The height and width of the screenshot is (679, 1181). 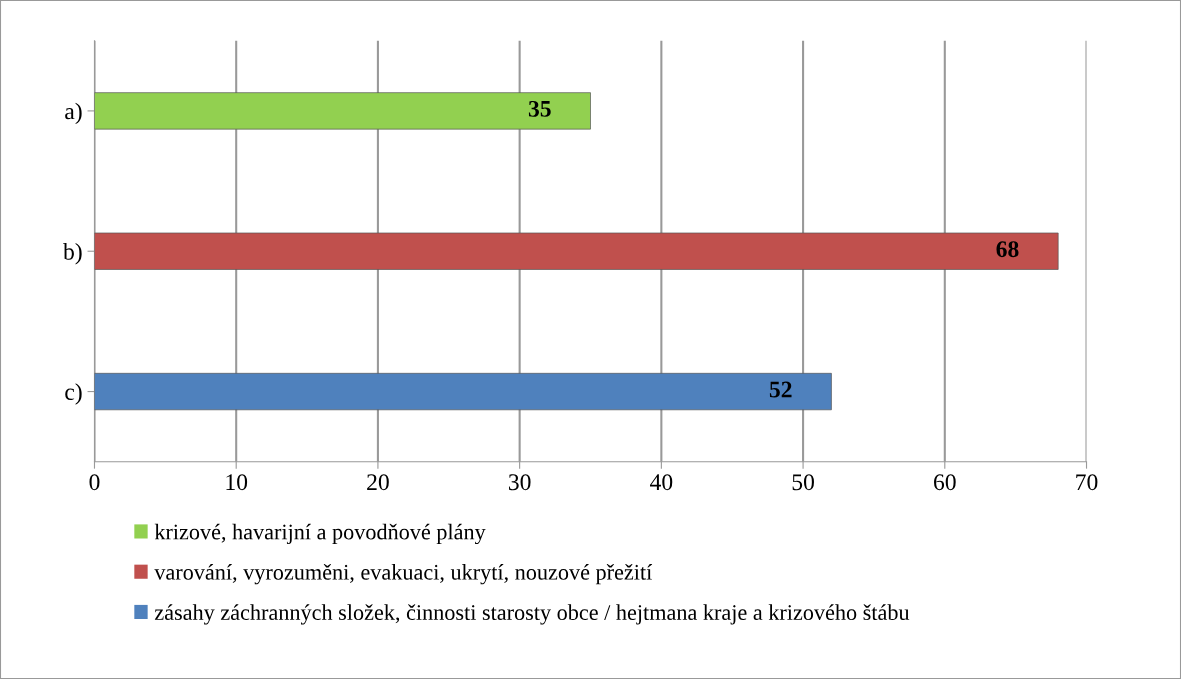 What do you see at coordinates (73, 113) in the screenshot?
I see `y-tick-label: a)` at bounding box center [73, 113].